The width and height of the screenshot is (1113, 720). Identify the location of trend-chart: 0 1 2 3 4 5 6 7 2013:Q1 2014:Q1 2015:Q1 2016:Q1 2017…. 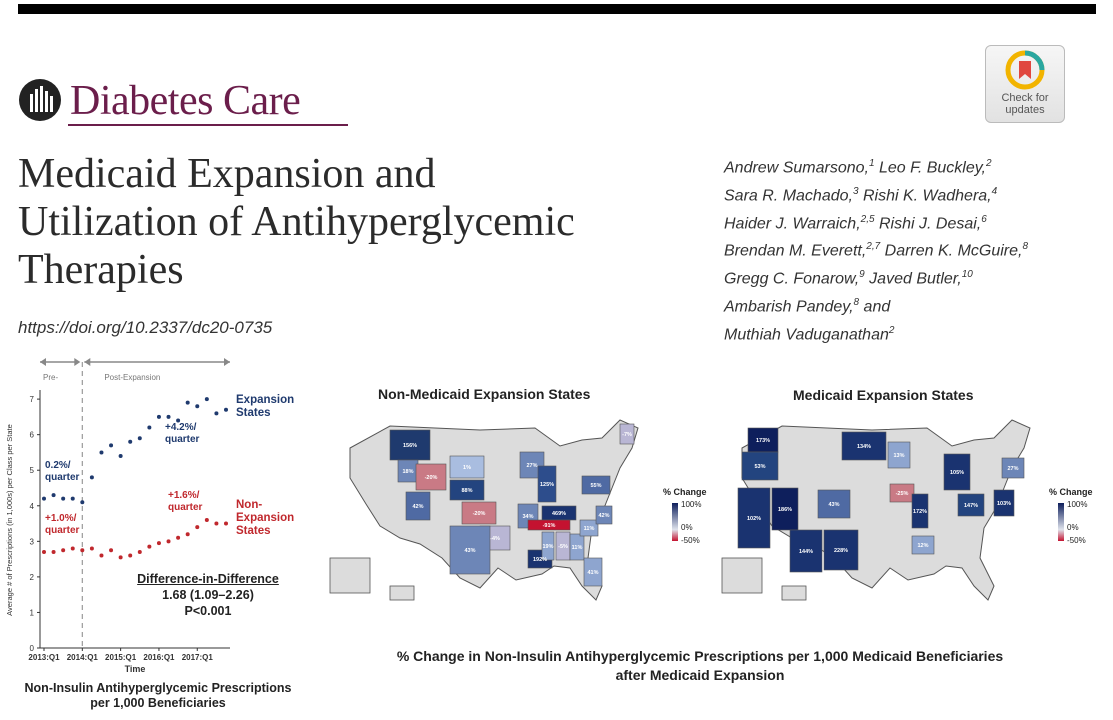
(117, 516).